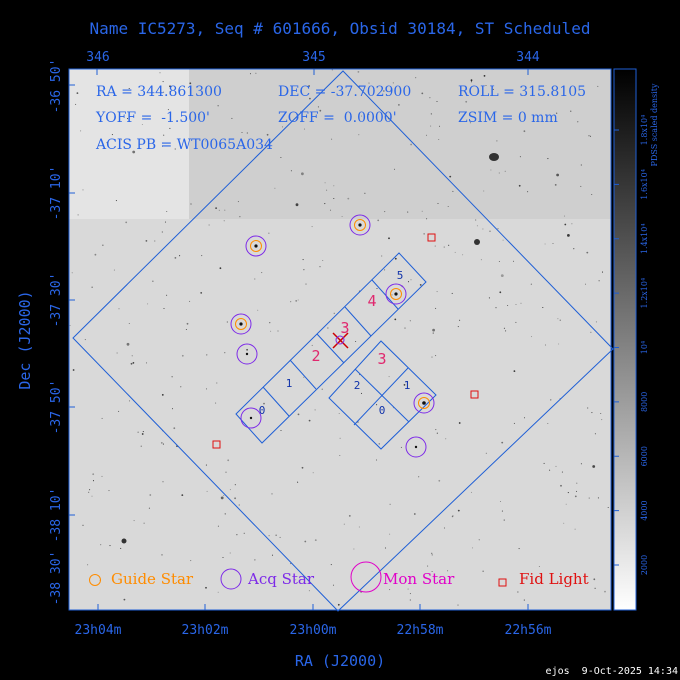 The image size is (680, 680). Describe the element at coordinates (313, 630) in the screenshot. I see `bottom-tick-label: 23h00m` at that location.